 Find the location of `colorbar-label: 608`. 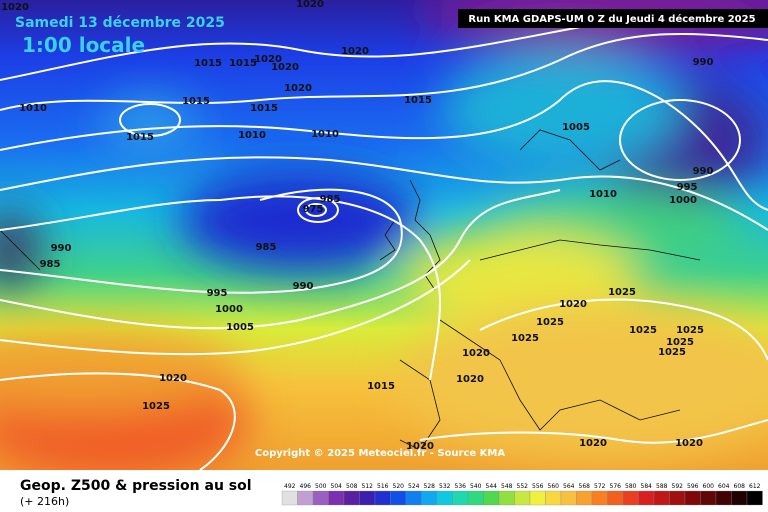

colorbar-label: 608 is located at coordinates (740, 486).